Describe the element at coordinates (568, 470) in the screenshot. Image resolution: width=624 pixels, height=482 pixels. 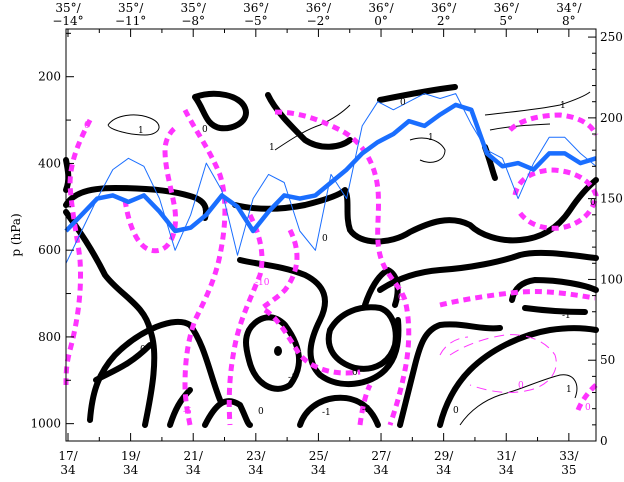
I see `bottom-tick-label: 35` at that location.